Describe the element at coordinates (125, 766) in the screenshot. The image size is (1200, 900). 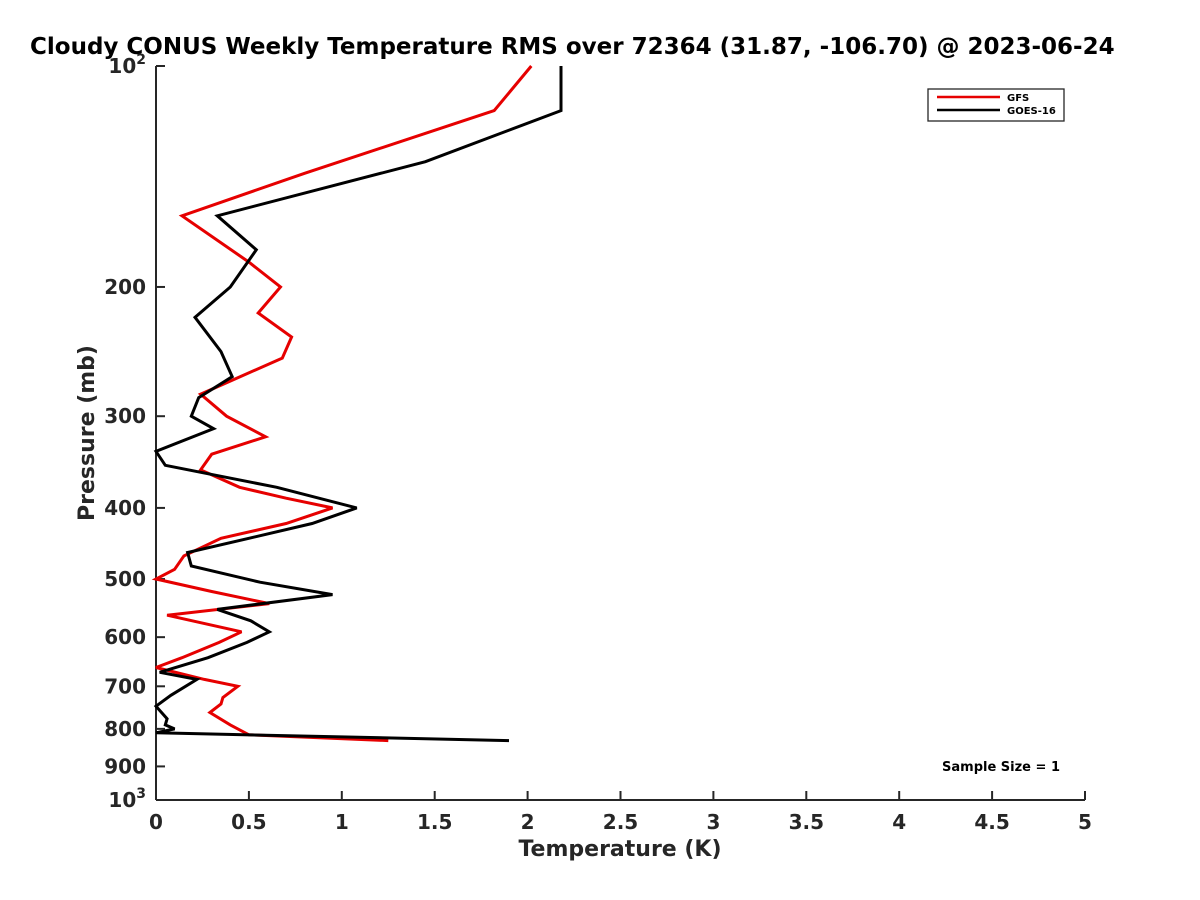
I see `y-tick-label: 900` at that location.